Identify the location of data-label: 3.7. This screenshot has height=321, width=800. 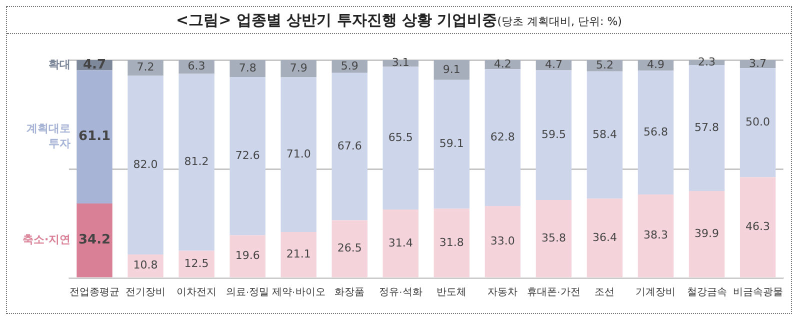
(758, 63).